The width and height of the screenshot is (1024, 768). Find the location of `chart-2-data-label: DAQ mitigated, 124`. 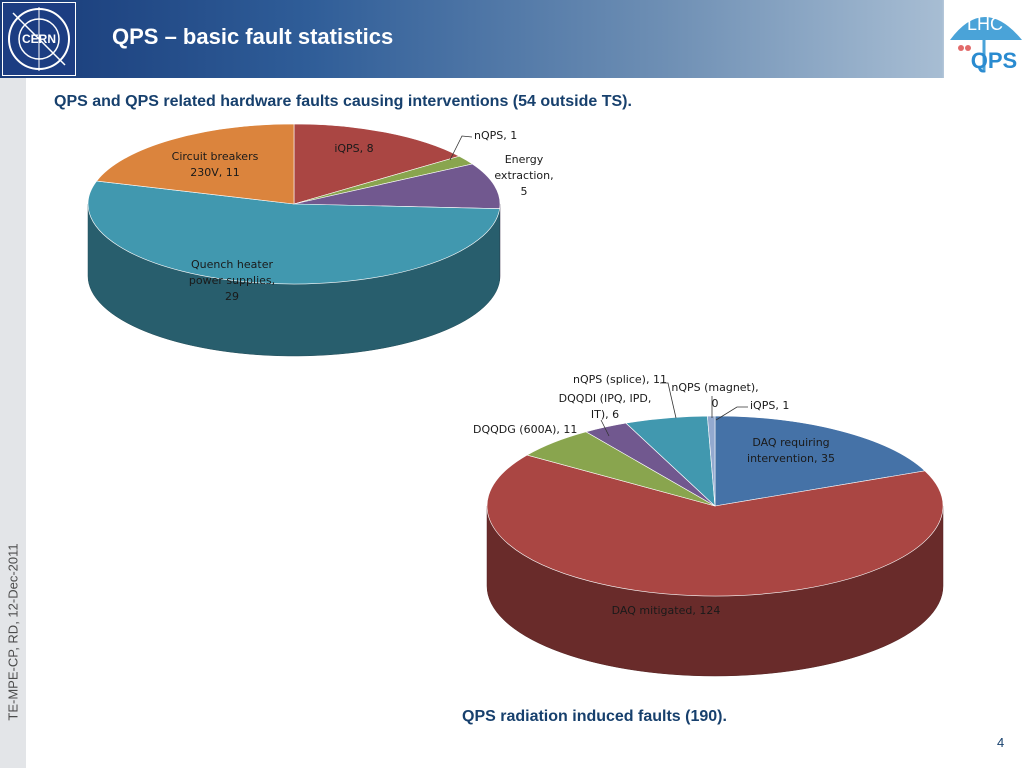

chart-2-data-label: DAQ mitigated, 124 is located at coordinates (666, 610).